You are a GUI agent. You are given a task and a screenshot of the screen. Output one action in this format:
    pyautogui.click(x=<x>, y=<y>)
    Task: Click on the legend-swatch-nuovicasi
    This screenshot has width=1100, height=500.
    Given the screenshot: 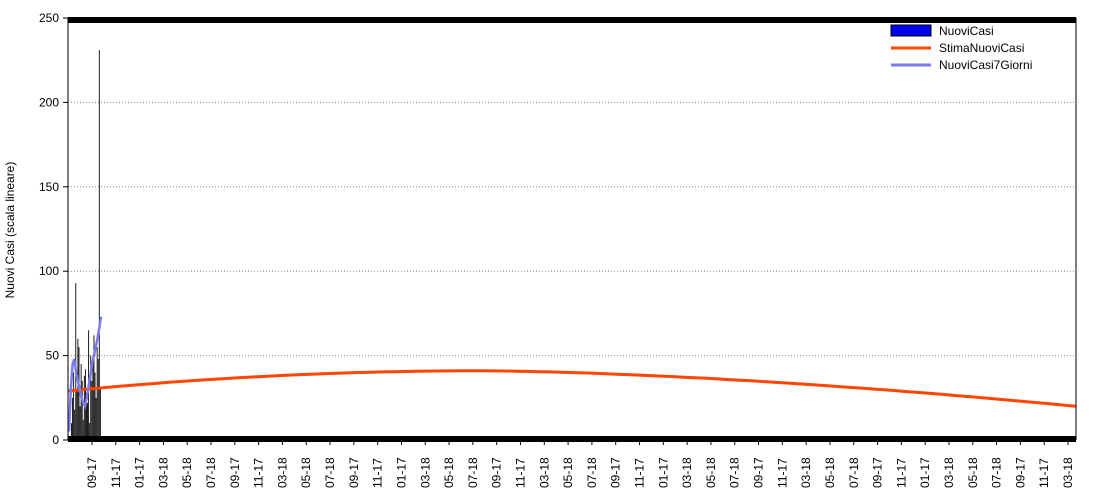 What is the action you would take?
    pyautogui.click(x=911, y=30)
    